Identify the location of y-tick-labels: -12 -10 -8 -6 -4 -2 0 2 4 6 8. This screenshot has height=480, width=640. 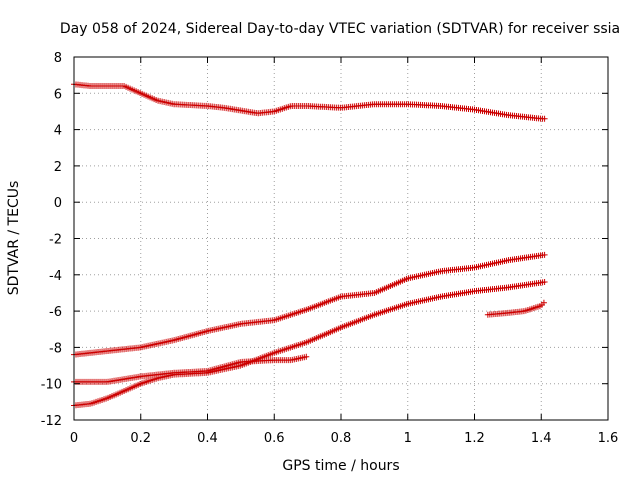
(51, 240).